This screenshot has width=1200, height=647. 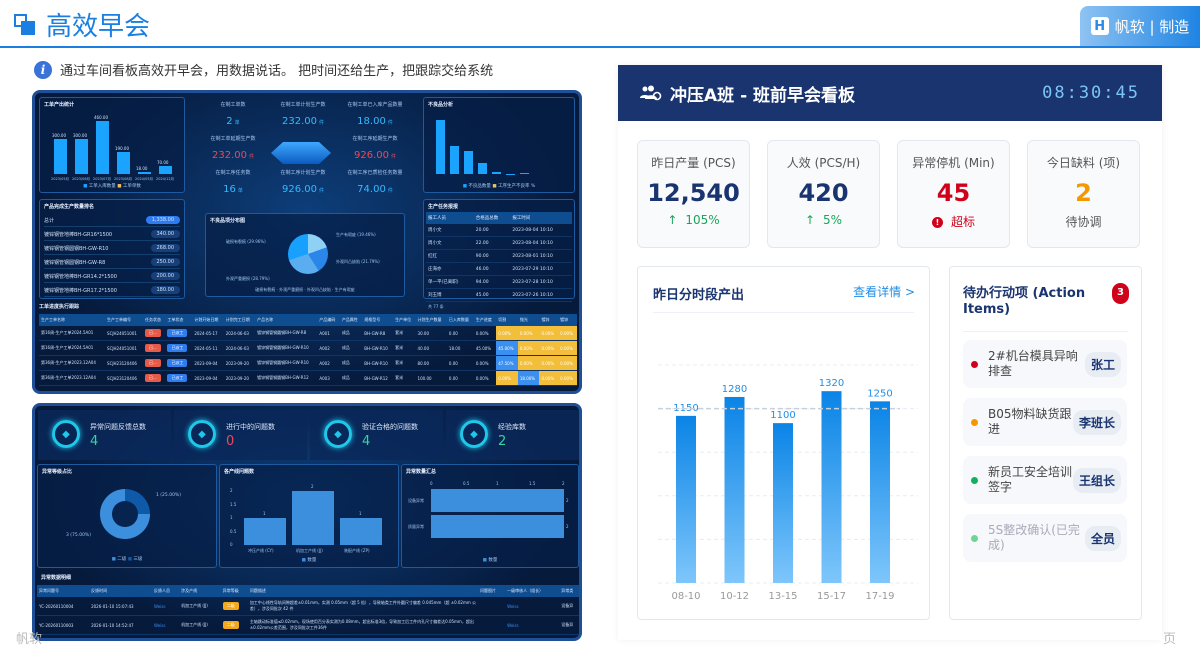 What do you see at coordinates (450, 218) in the screenshot?
I see `column-header: 报工人员` at bounding box center [450, 218].